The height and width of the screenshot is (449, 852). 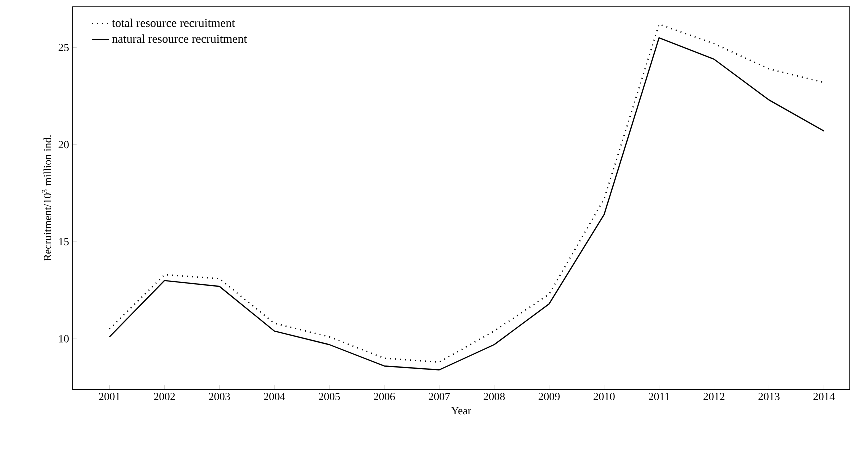 I want to click on x-tick-label: 2012, so click(x=714, y=396).